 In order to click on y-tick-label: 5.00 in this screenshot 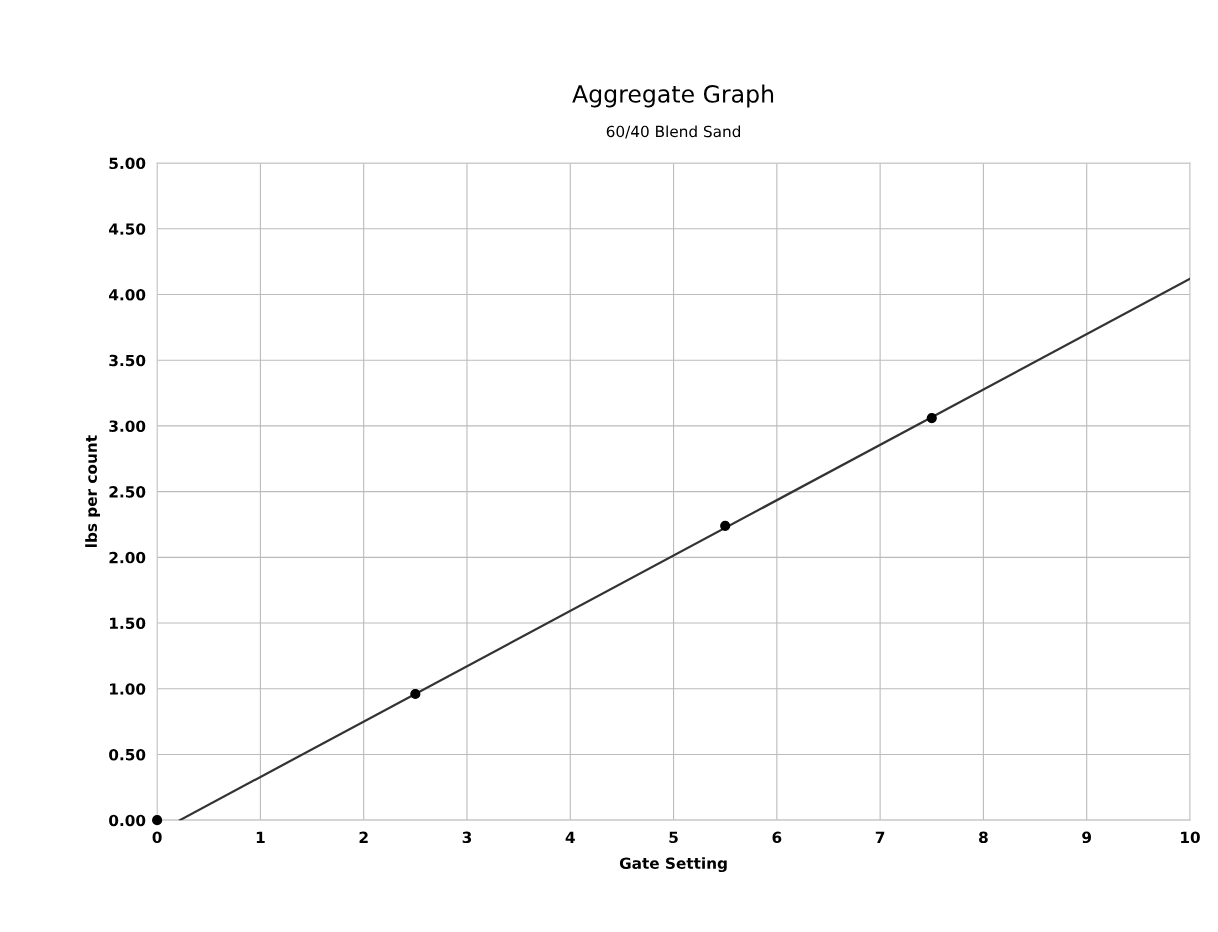, I will do `click(127, 163)`.